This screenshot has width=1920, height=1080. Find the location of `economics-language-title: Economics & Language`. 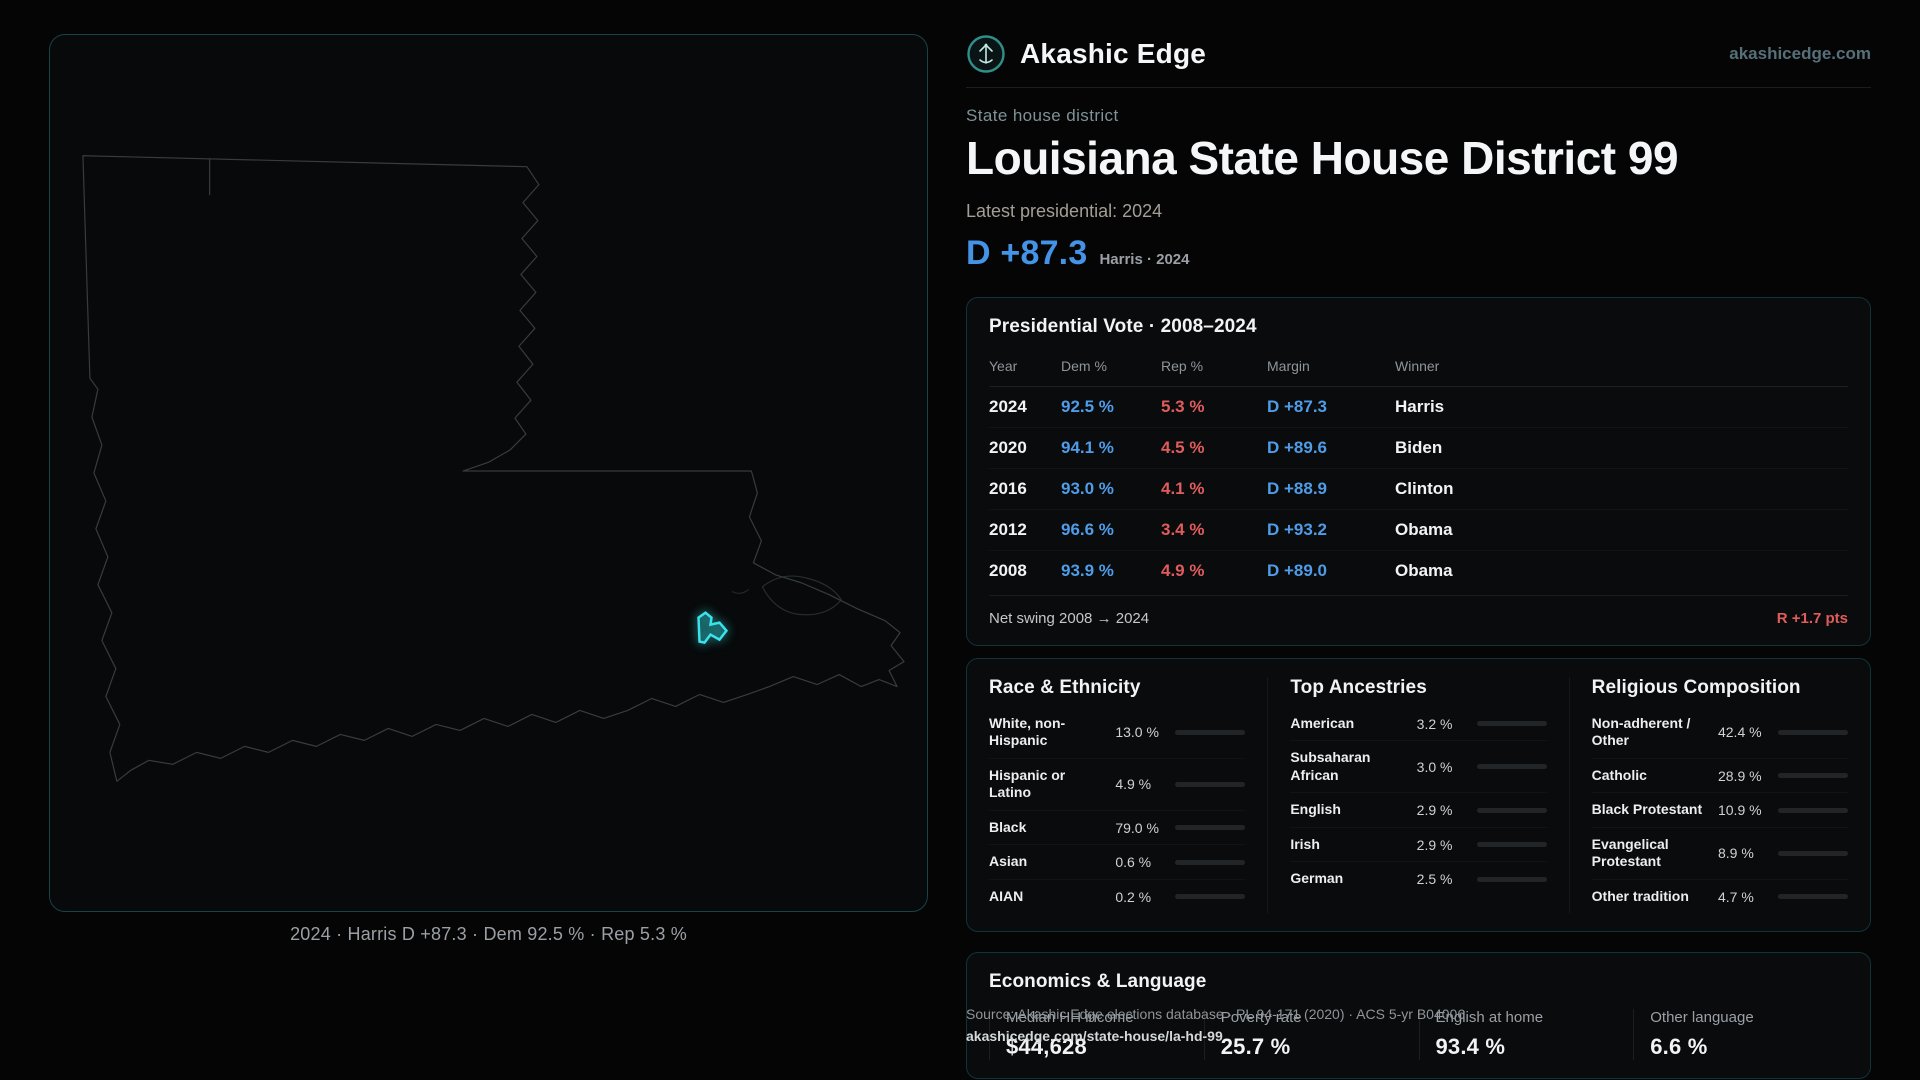

economics-language-title: Economics & Language is located at coordinates (1098, 982).